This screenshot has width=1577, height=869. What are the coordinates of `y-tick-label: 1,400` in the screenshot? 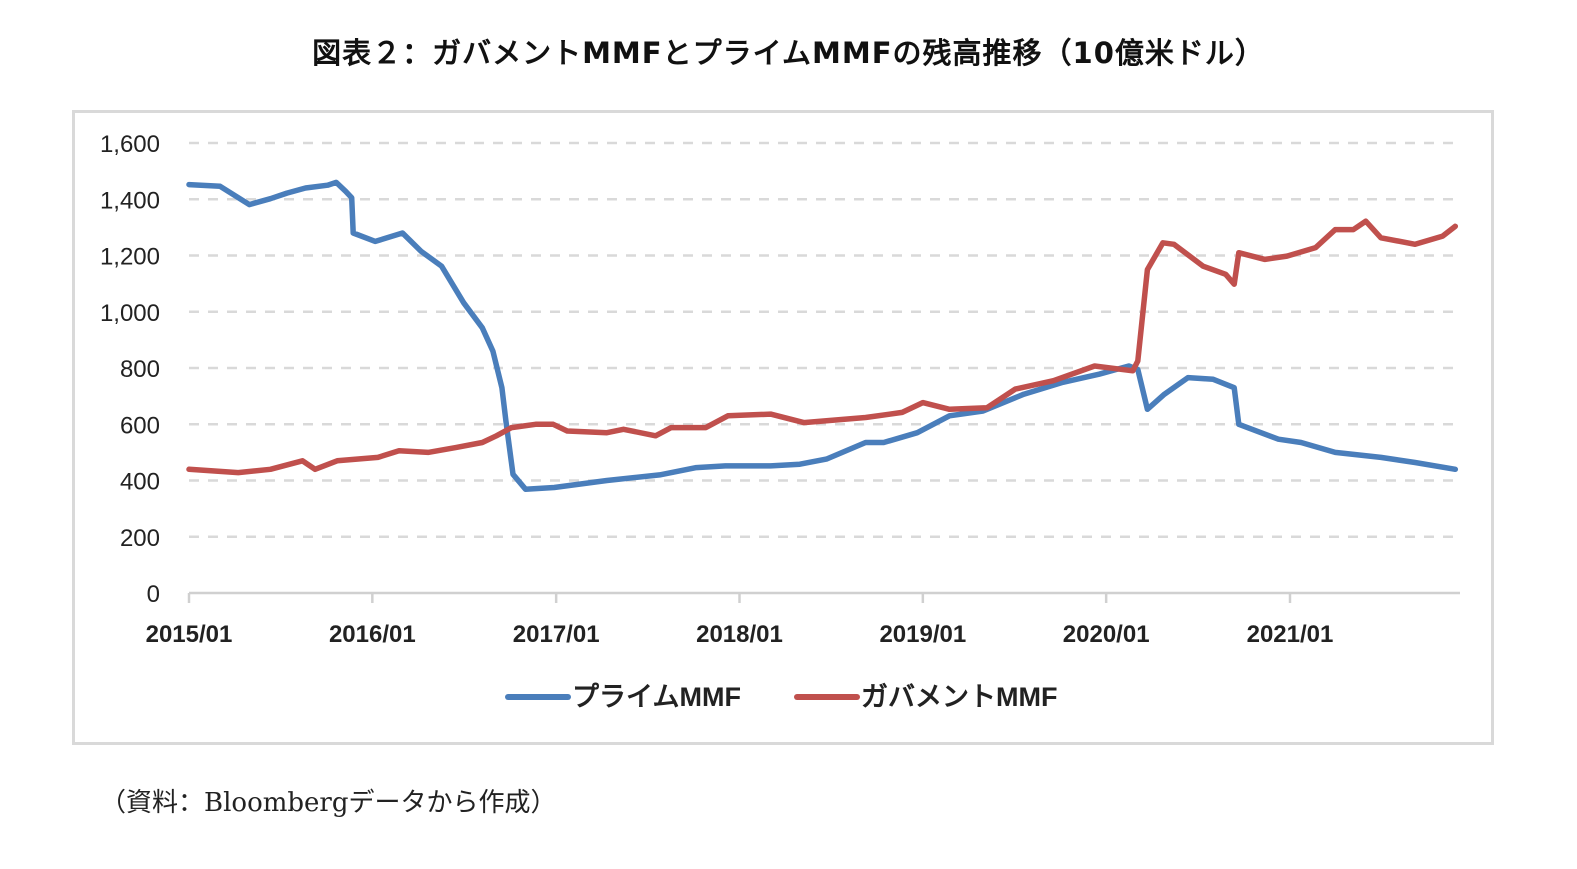 It's located at (130, 200).